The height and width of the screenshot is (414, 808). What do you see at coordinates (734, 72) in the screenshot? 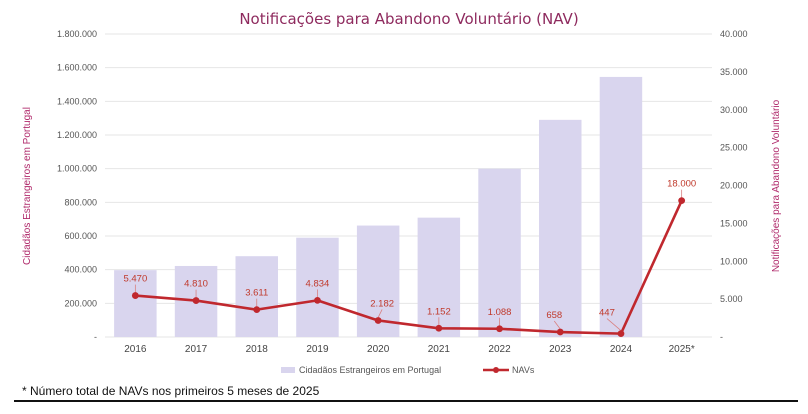
I see `right-tick-label: 35.000` at bounding box center [734, 72].